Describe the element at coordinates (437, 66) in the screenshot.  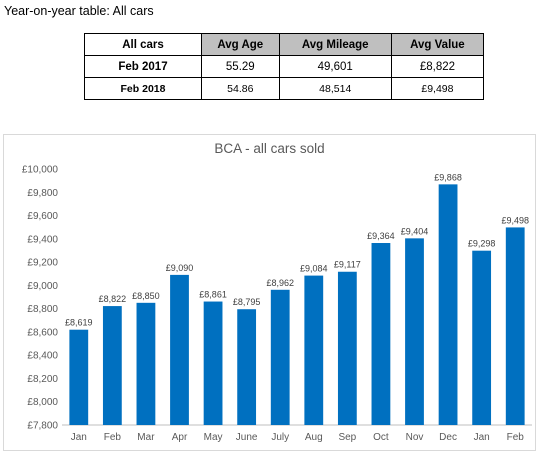
I see `table-cell: £8,822` at that location.